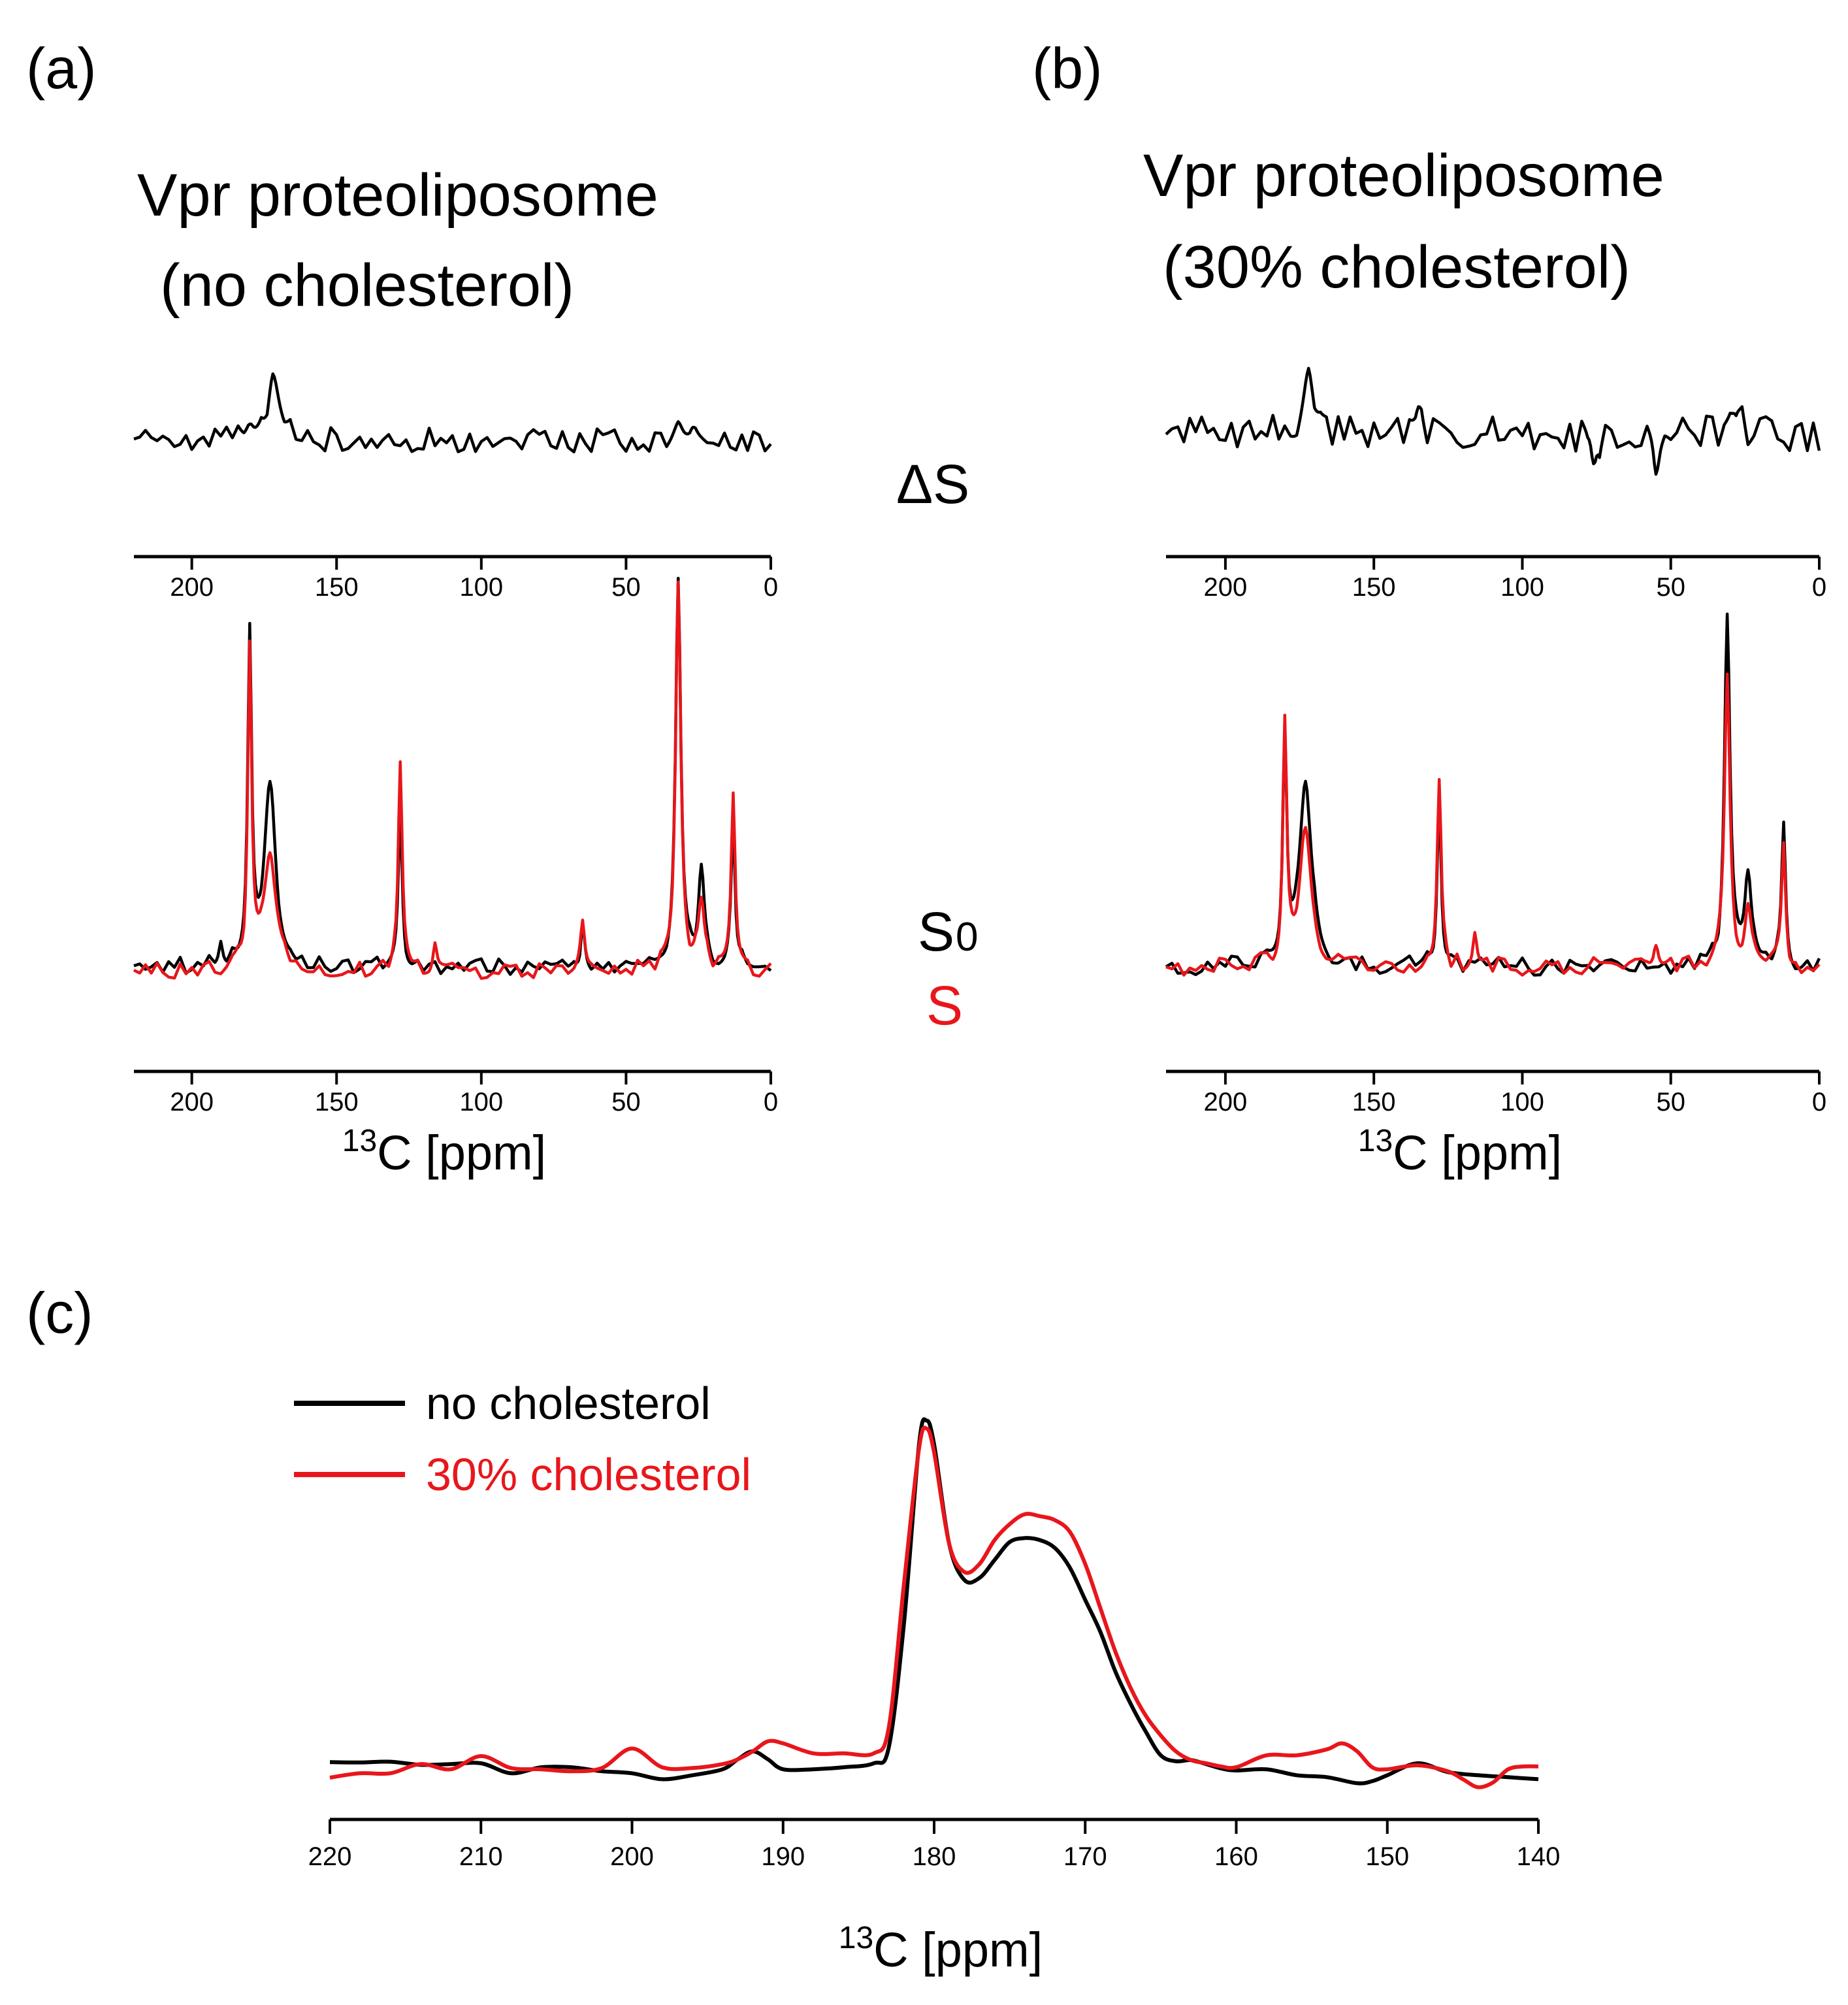  I want to click on panel-c-legend: no cholesterol 30% cholesterol, so click(522, 1439).